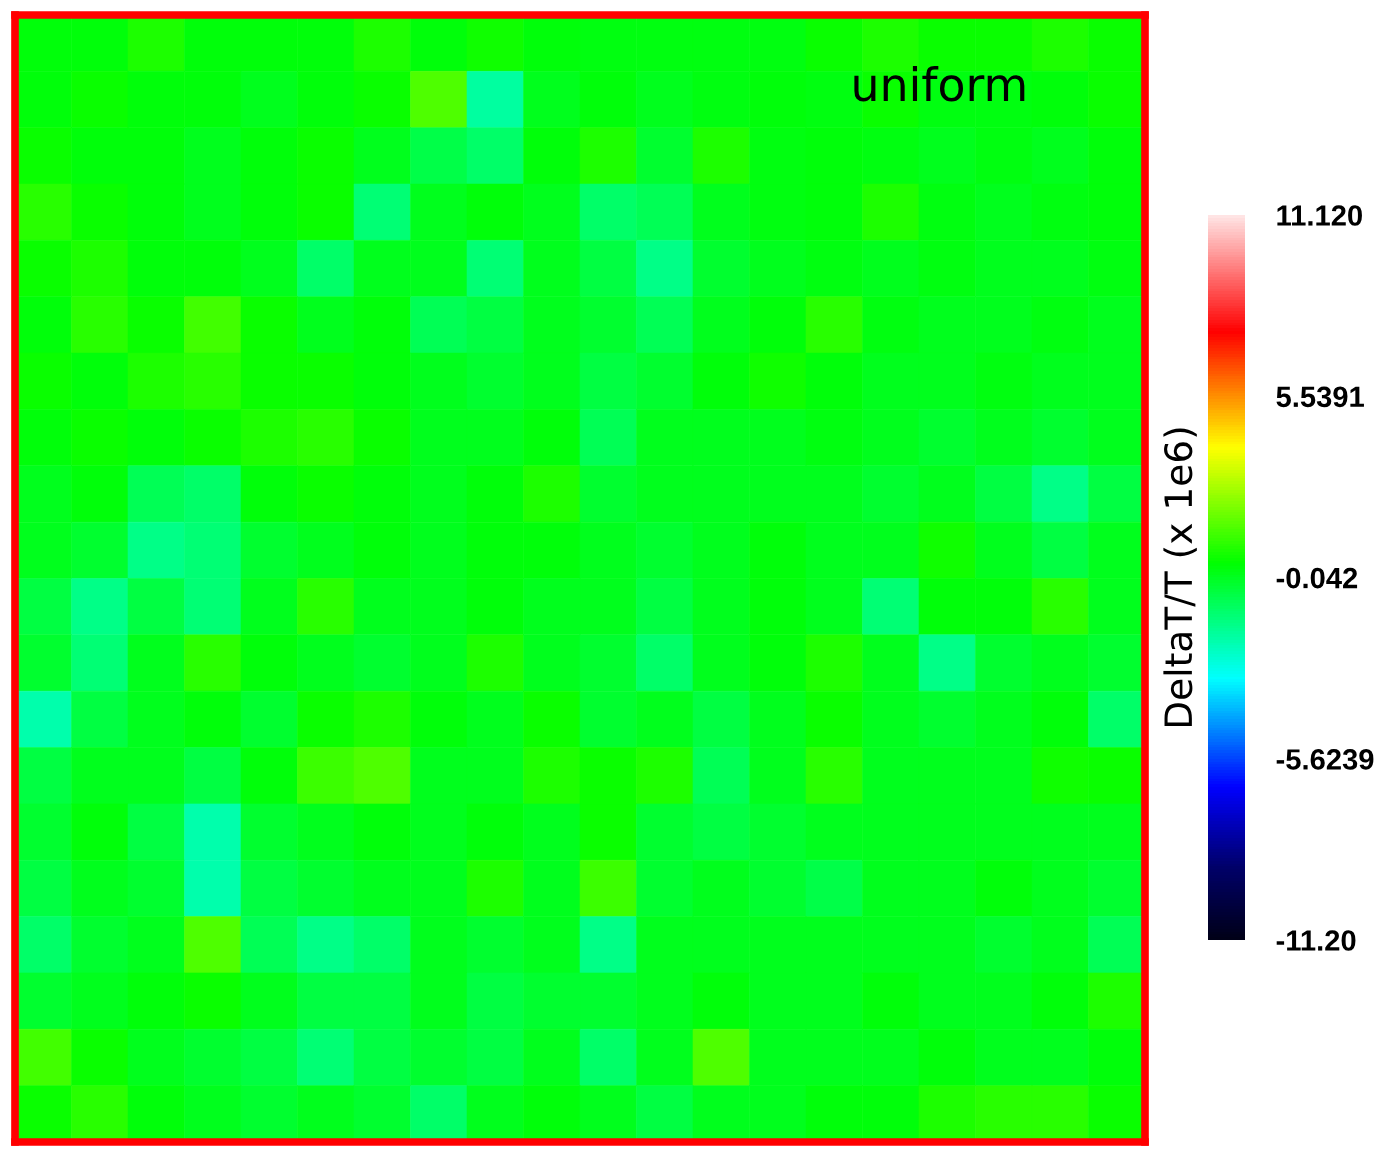  What do you see at coordinates (1325, 759) in the screenshot?
I see `color-bar-label: -5.6239` at bounding box center [1325, 759].